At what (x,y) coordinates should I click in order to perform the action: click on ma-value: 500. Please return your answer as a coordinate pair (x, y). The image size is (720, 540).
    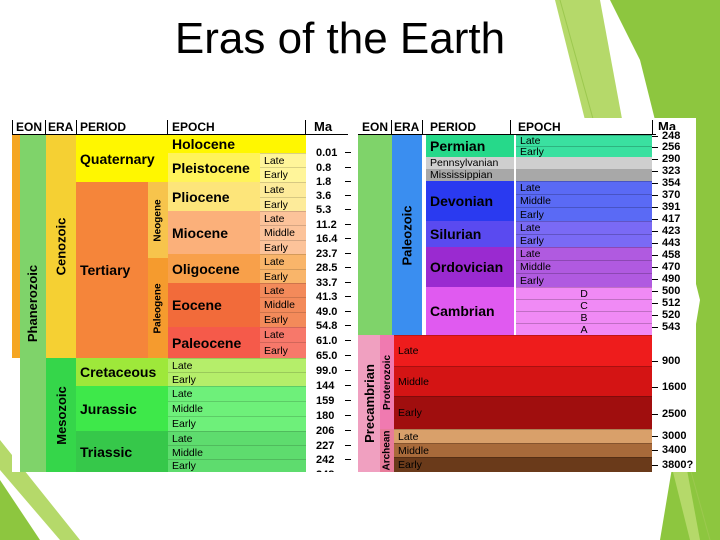
    Looking at the image, I should click on (675, 291).